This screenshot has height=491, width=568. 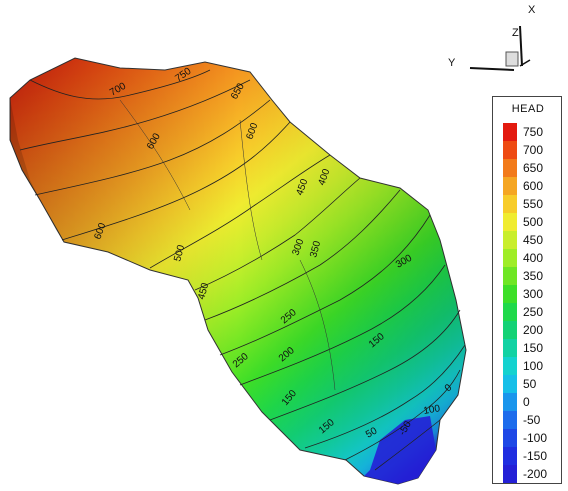 I want to click on legend-label: 50, so click(x=530, y=384).